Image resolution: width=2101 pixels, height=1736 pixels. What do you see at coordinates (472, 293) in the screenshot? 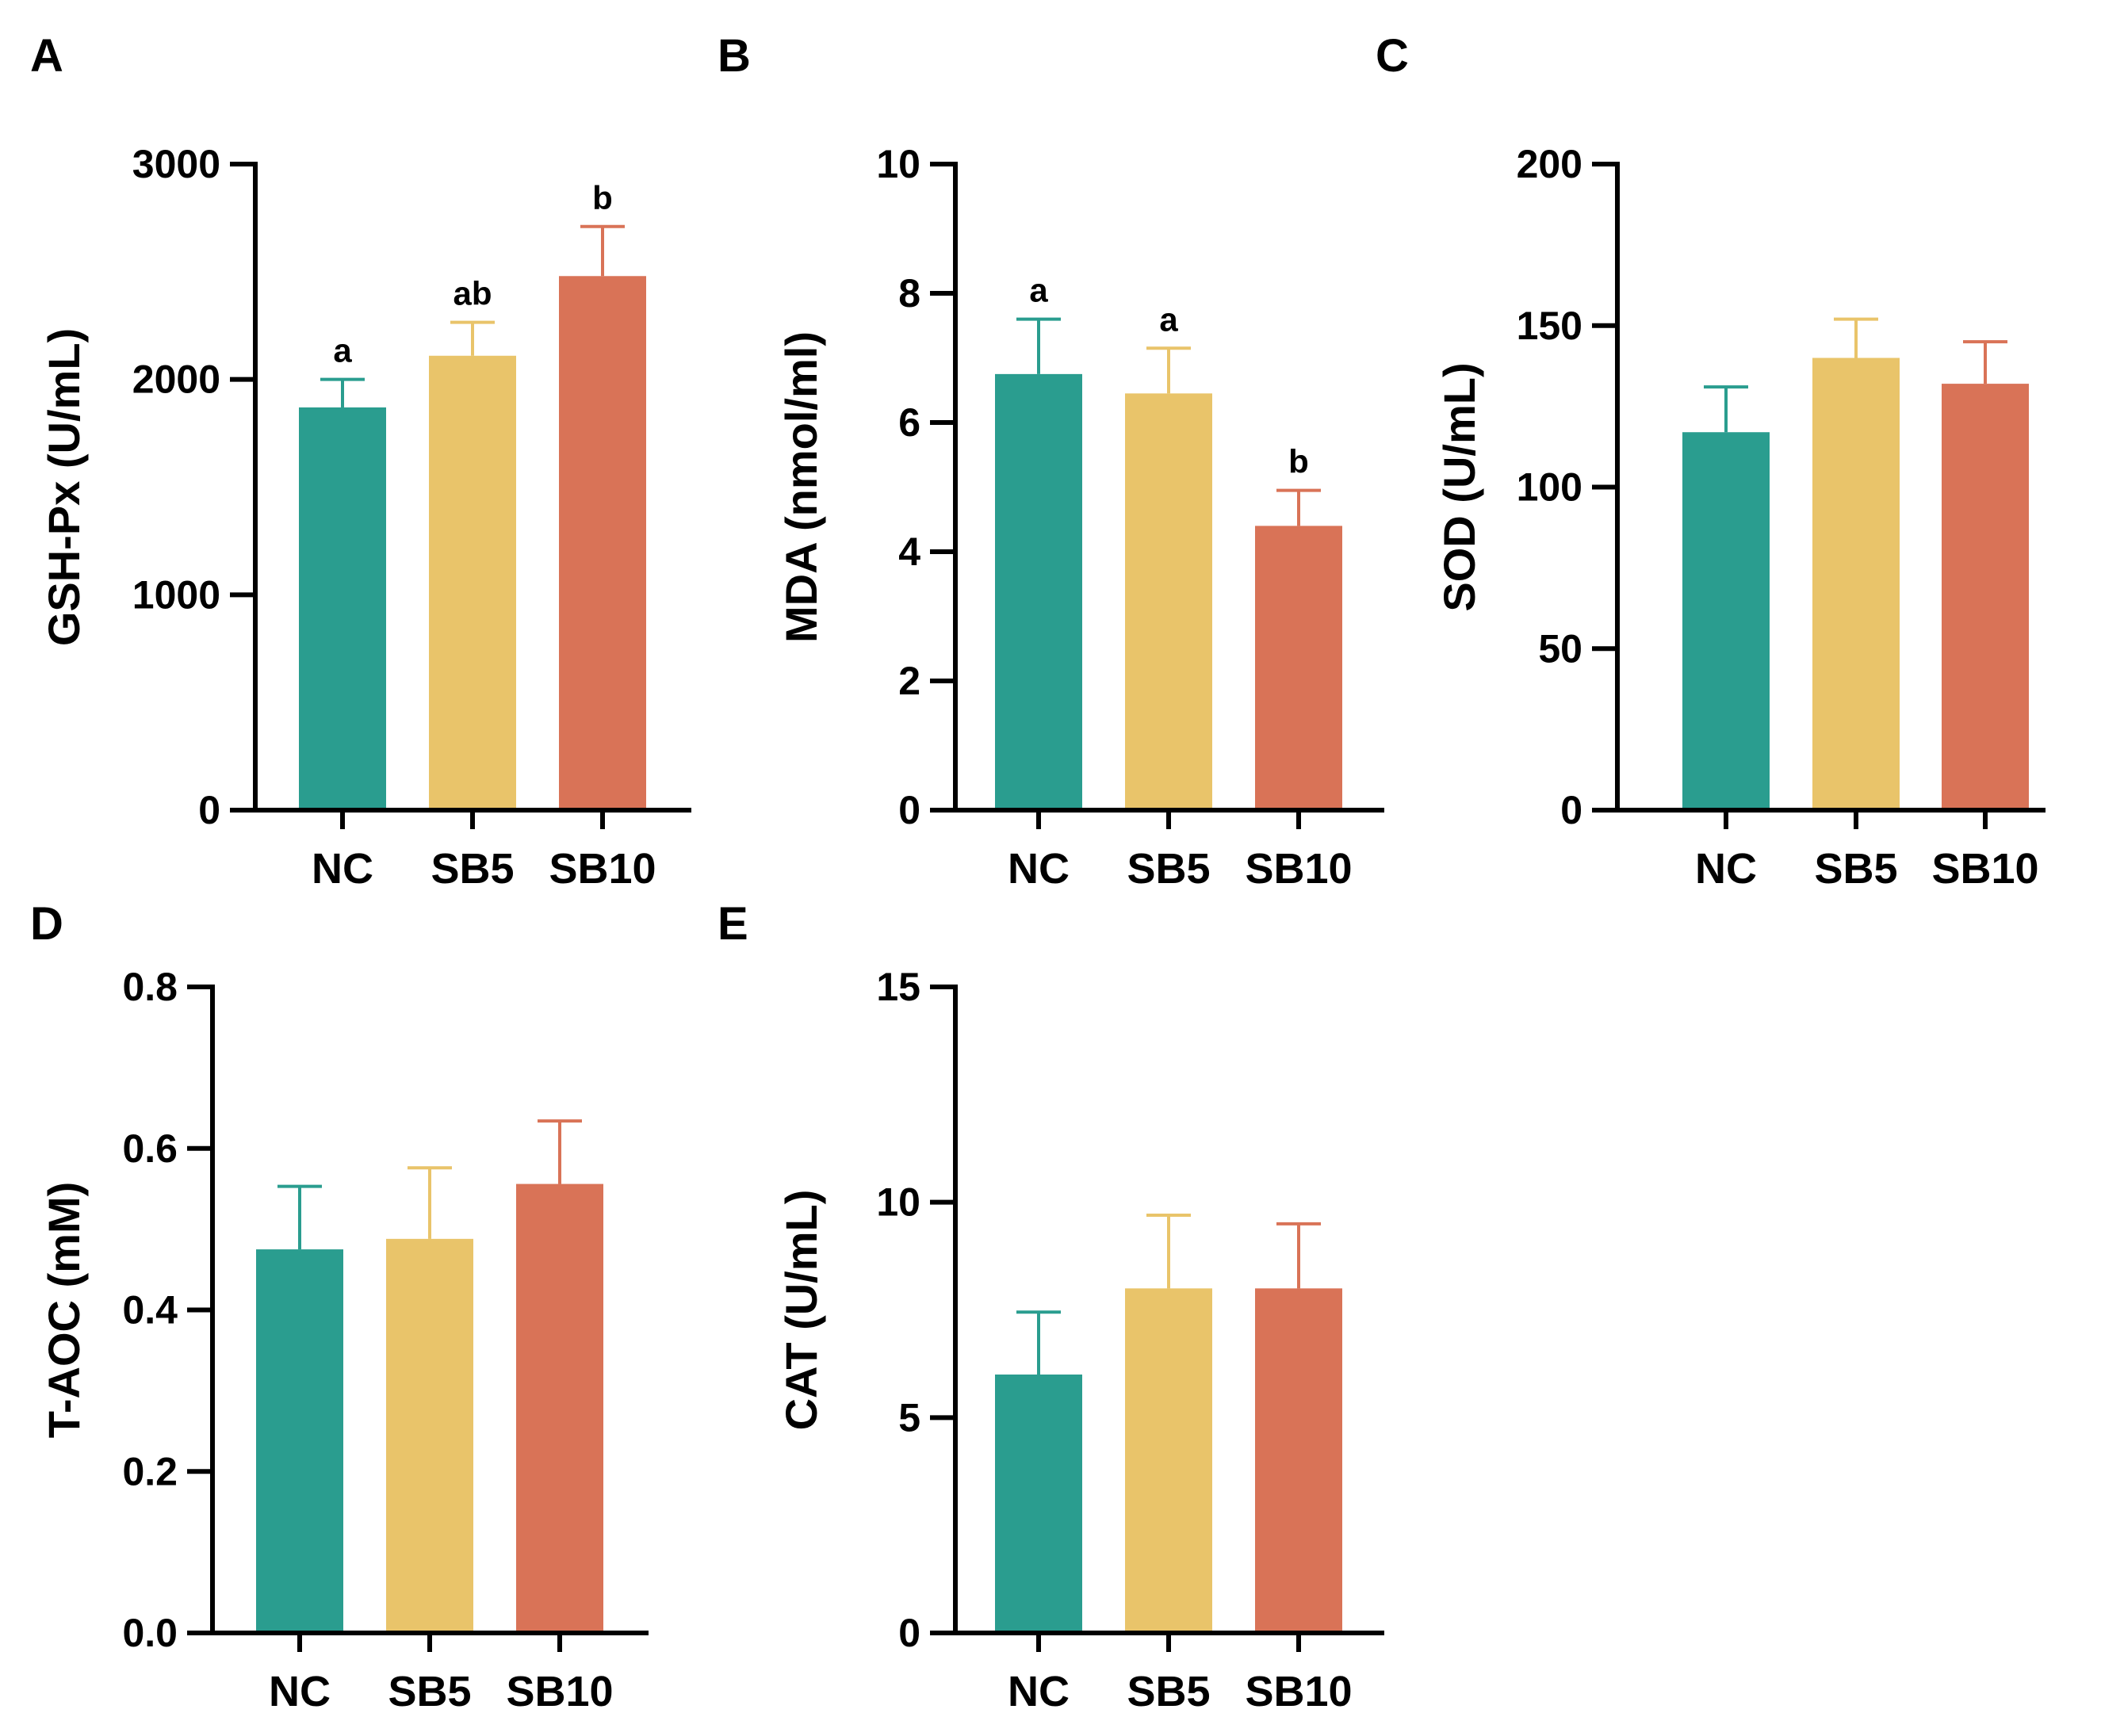
I see `significance-label-sb5: ab` at bounding box center [472, 293].